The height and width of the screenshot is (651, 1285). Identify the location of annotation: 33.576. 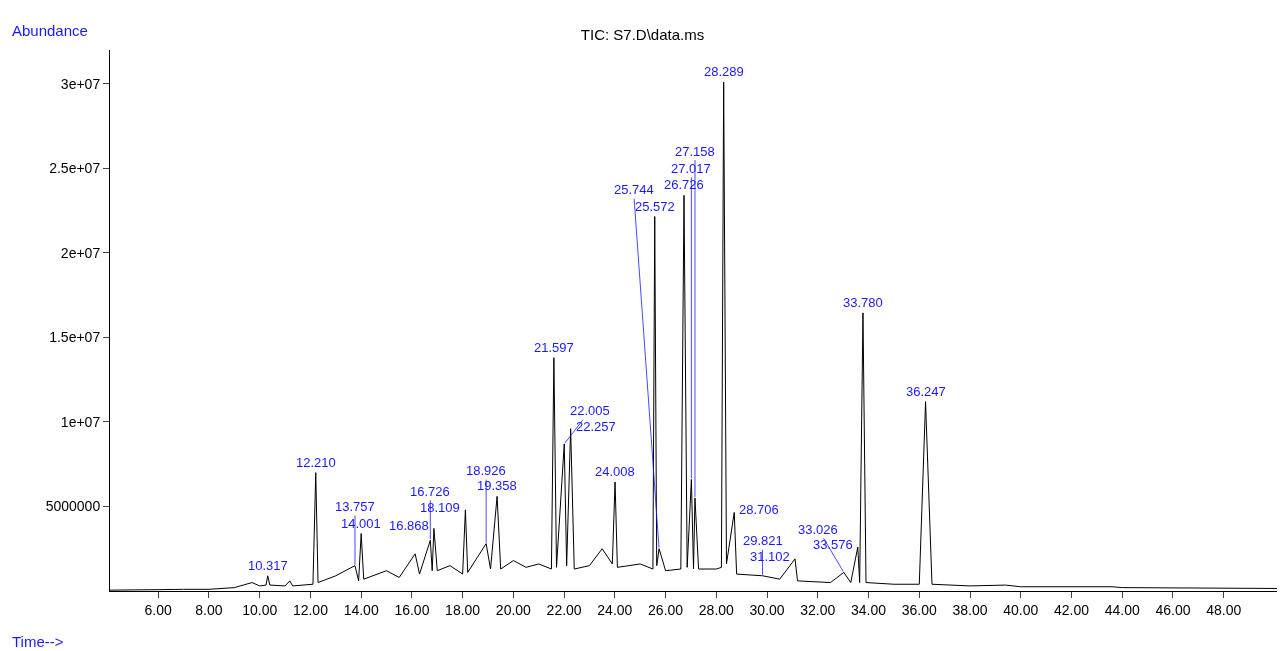
(833, 544).